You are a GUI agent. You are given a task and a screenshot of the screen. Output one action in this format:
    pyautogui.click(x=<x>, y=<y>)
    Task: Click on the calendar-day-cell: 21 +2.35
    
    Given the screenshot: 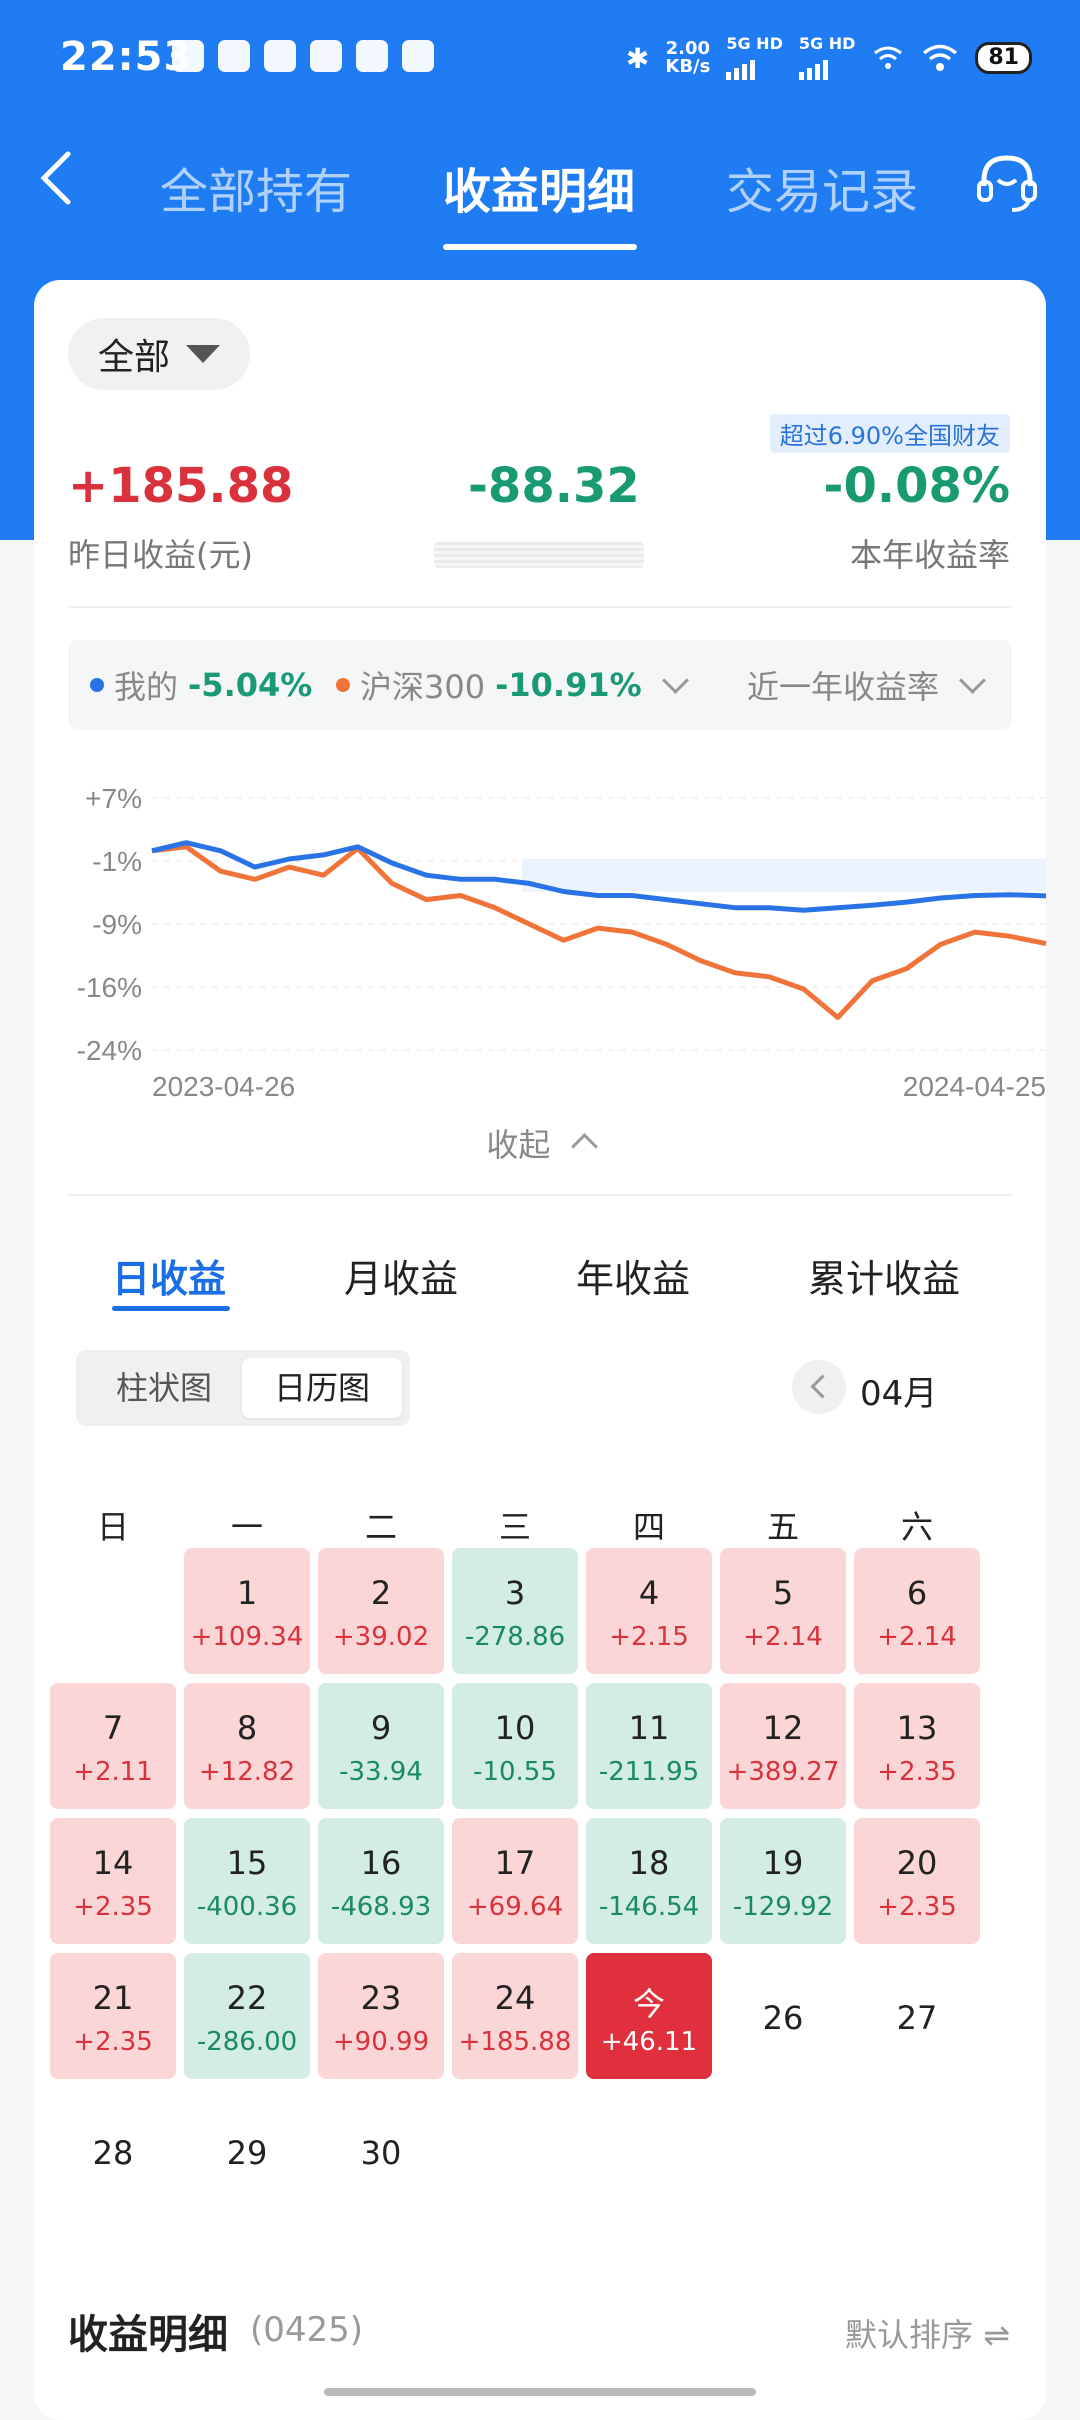 What is the action you would take?
    pyautogui.click(x=113, y=2016)
    